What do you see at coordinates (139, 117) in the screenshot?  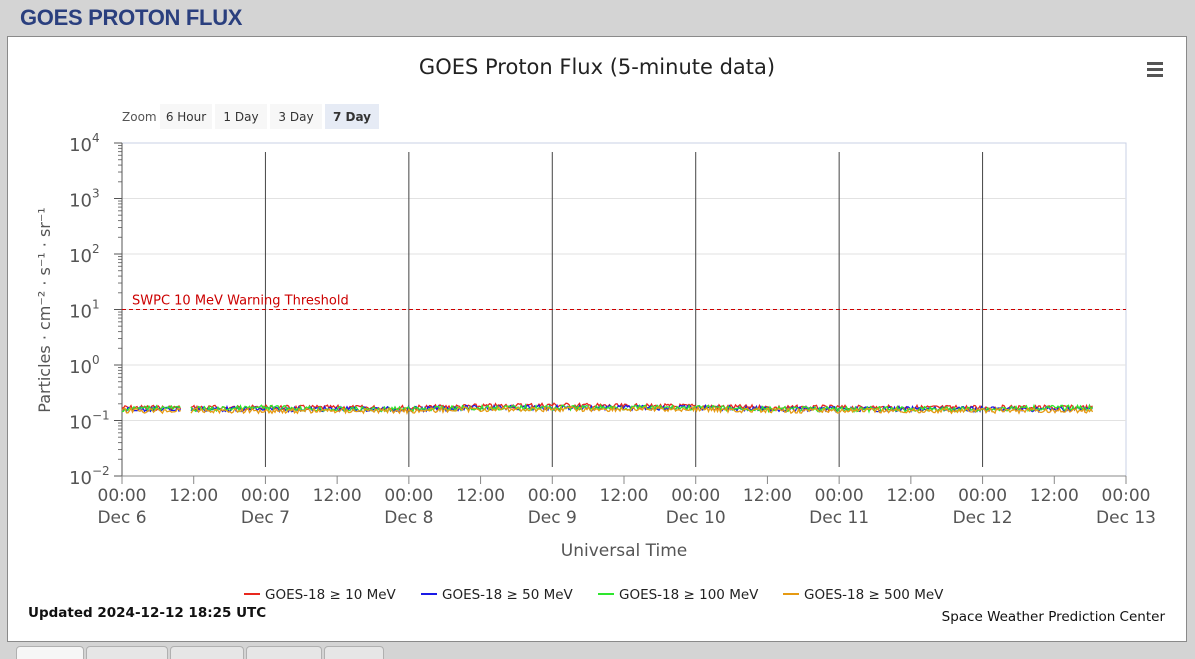 I see `zoom-label: Zoom` at bounding box center [139, 117].